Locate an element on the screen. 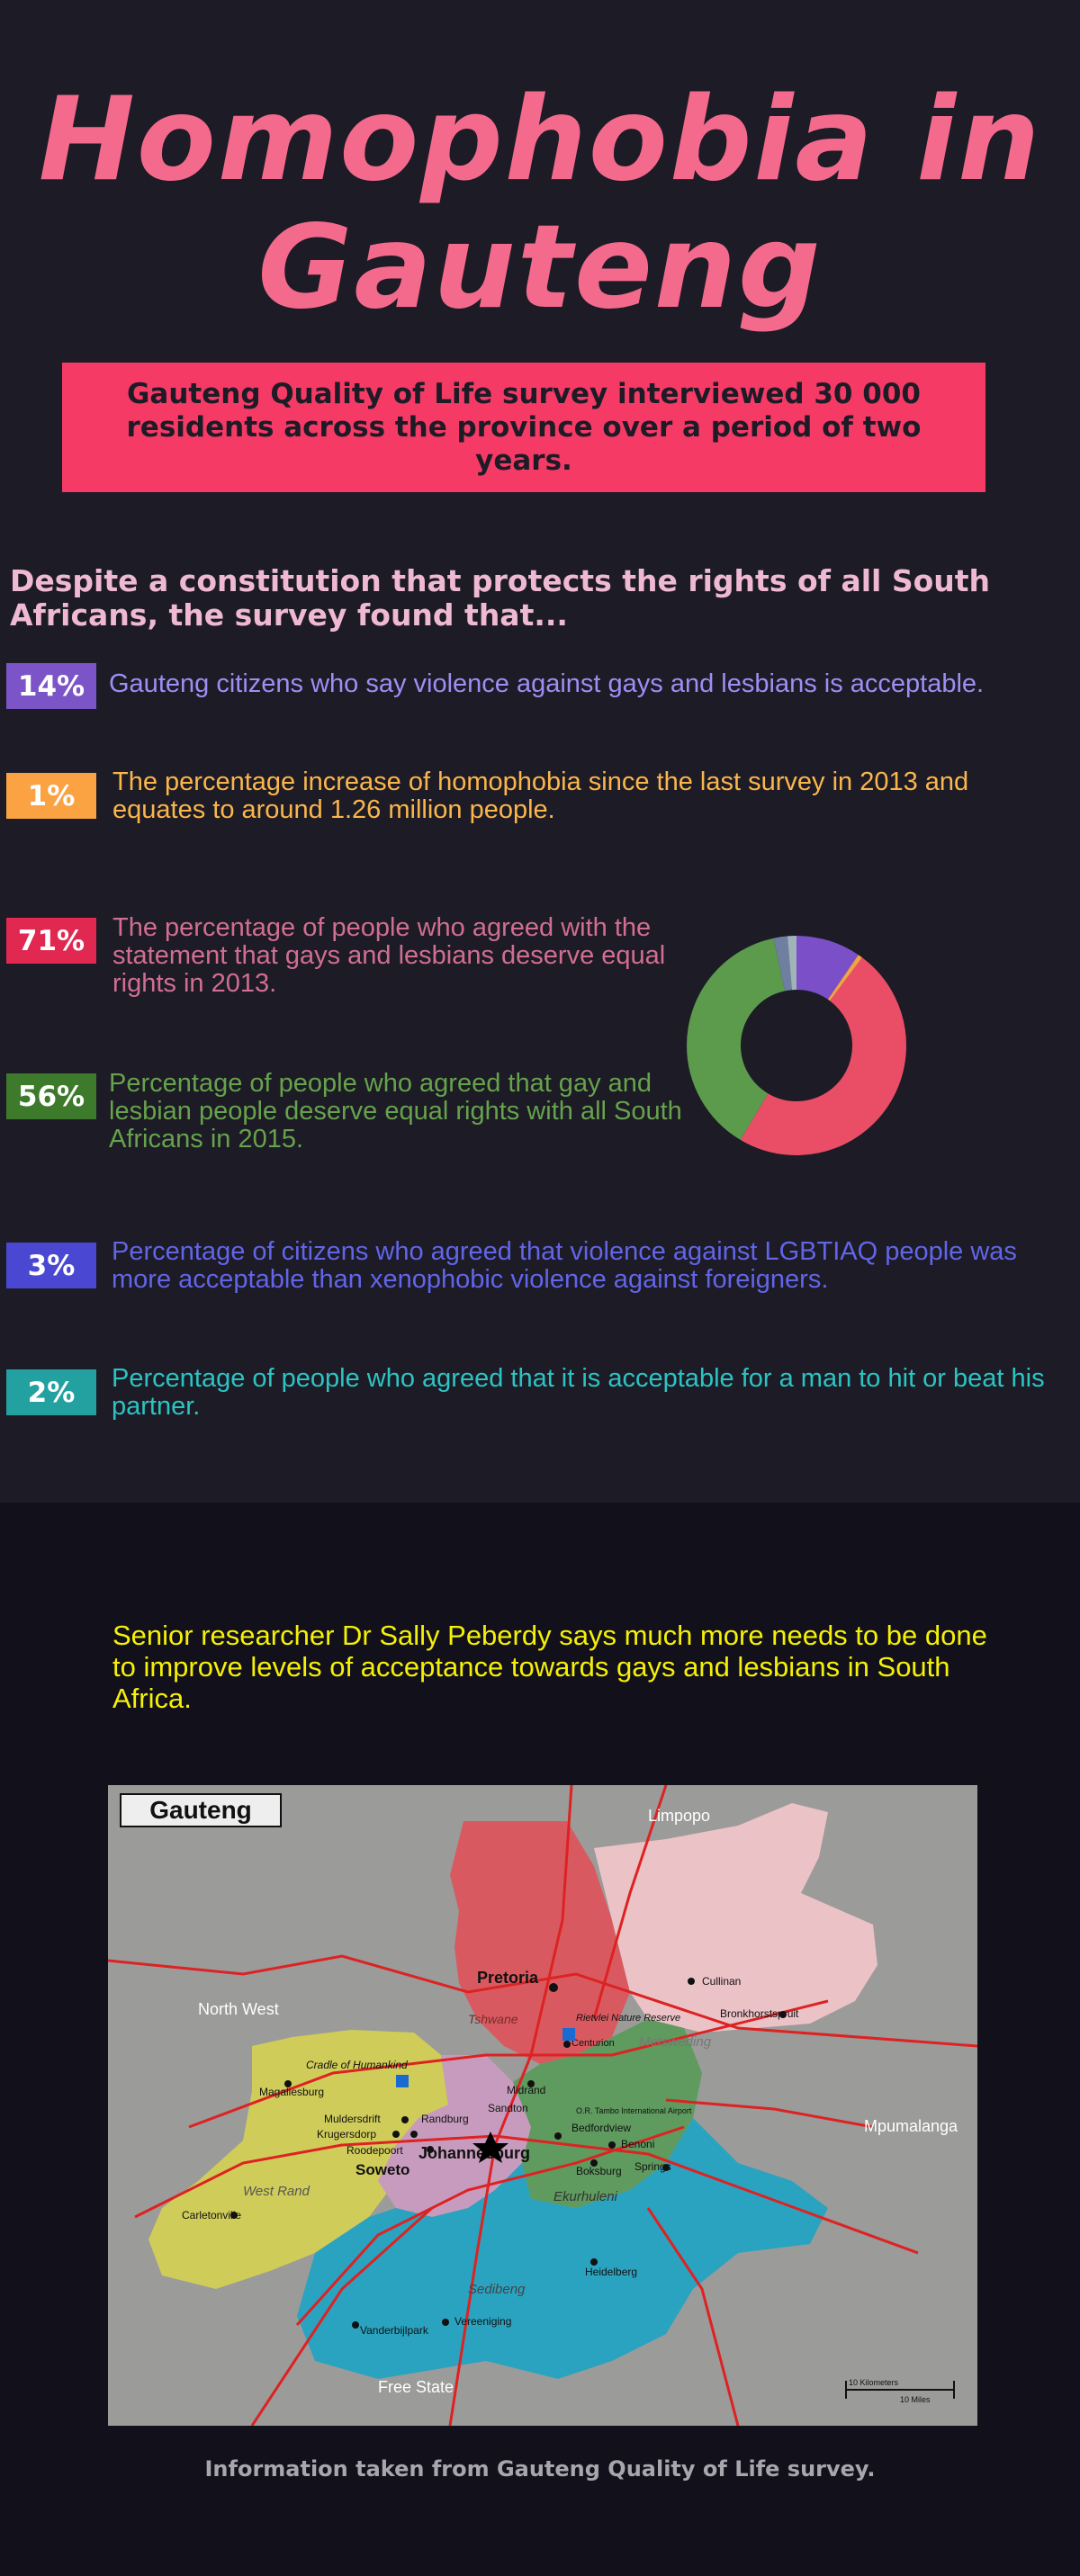 The height and width of the screenshot is (2576, 1080). donut-chart is located at coordinates (796, 1045).